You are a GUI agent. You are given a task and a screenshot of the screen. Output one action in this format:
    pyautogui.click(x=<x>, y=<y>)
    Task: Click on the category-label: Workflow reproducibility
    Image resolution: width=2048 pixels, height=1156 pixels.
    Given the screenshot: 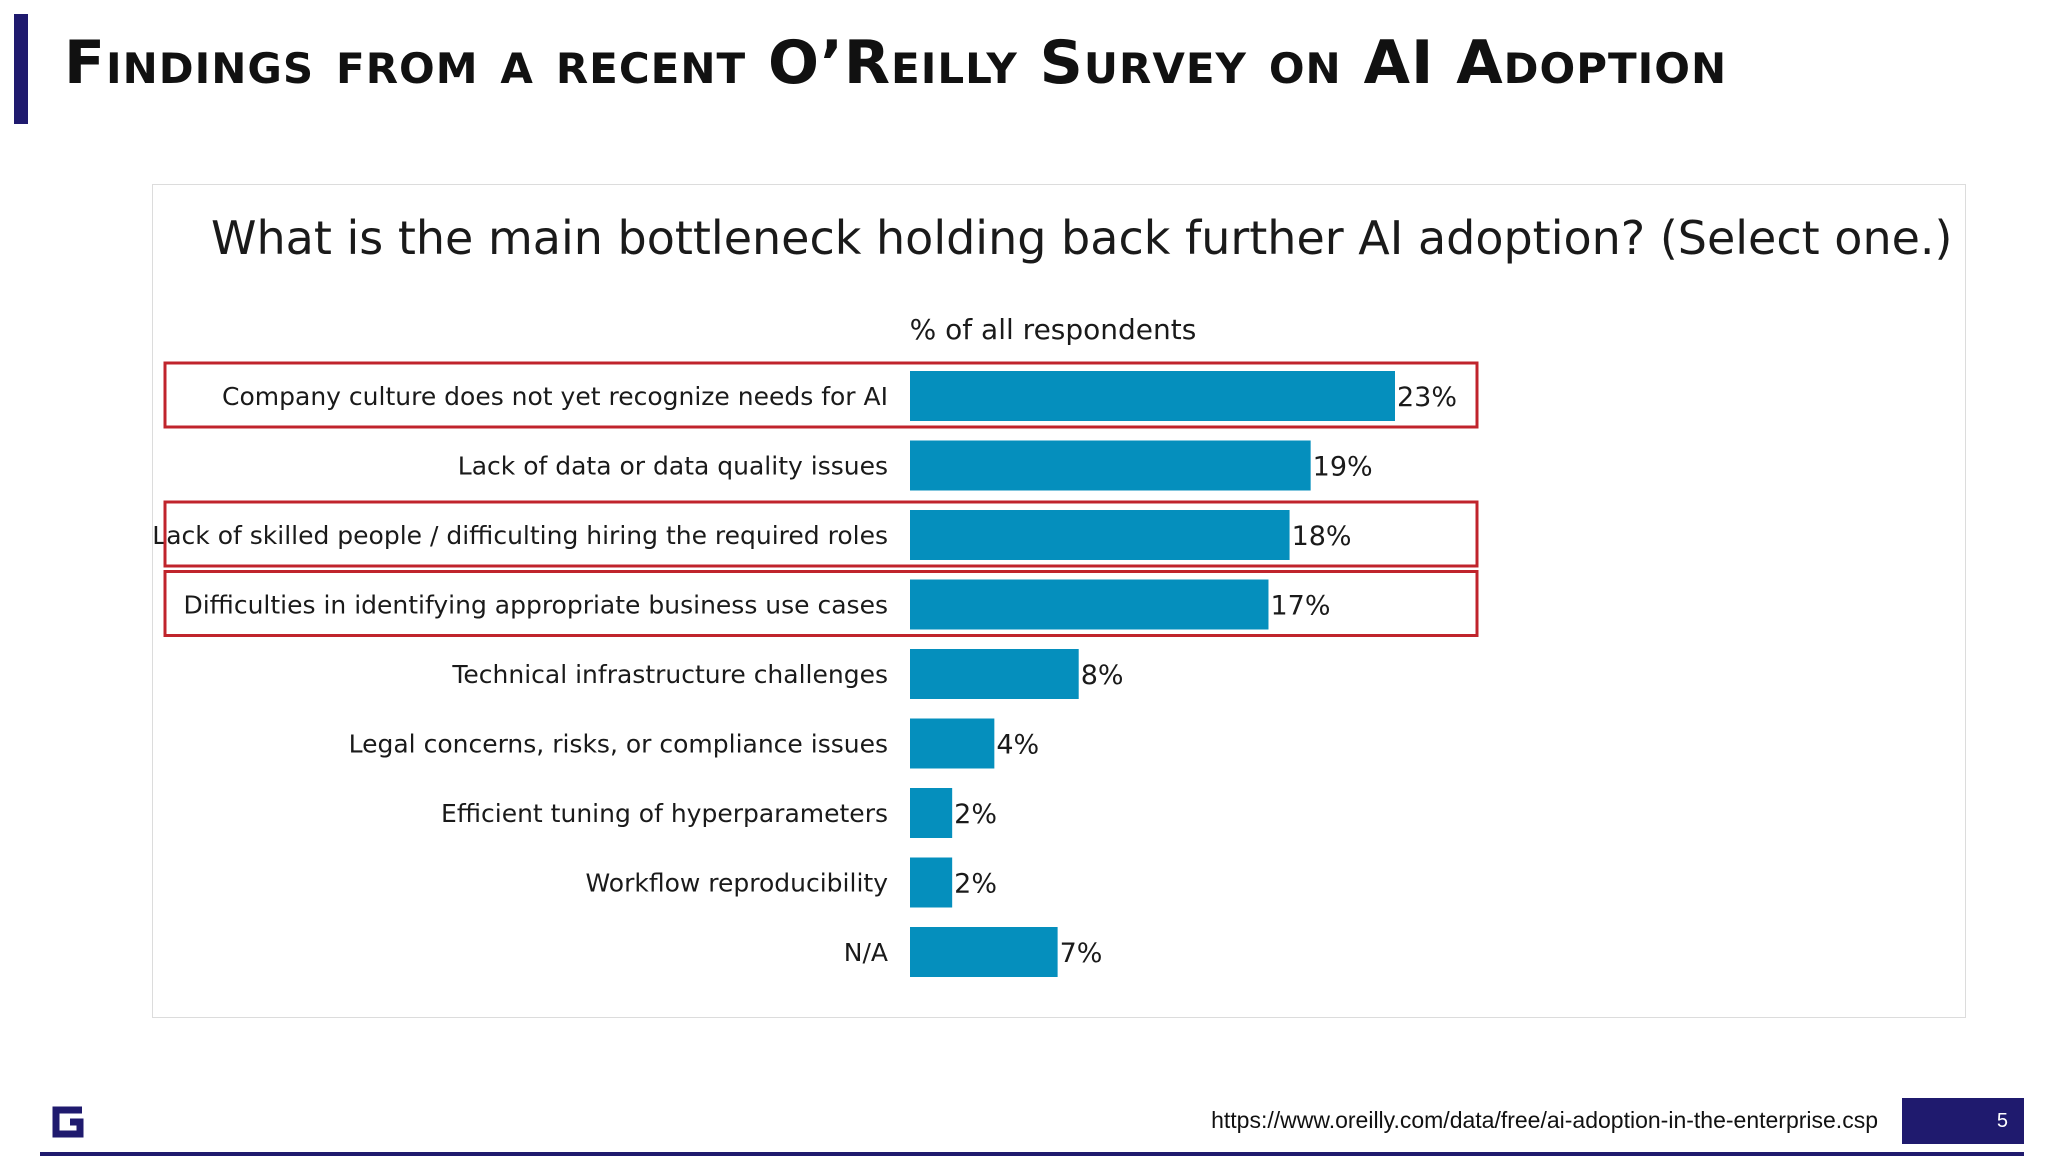 What is the action you would take?
    pyautogui.click(x=737, y=883)
    